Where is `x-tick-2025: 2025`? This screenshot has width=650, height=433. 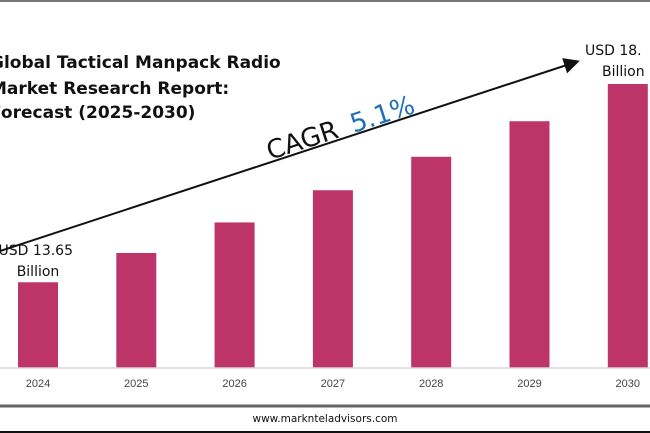
x-tick-2025: 2025 is located at coordinates (136, 384).